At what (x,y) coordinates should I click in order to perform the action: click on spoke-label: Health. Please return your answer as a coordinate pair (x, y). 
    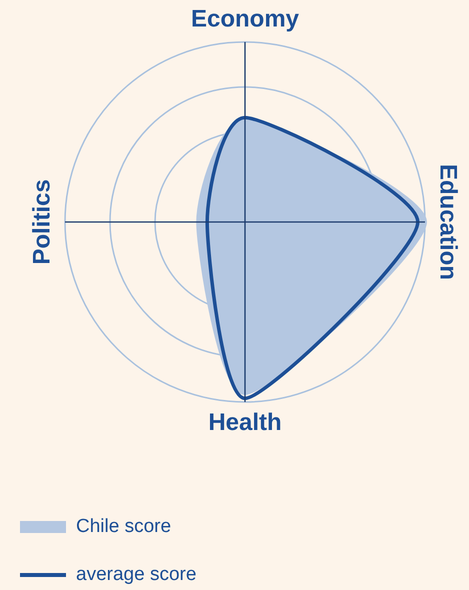
    Looking at the image, I should click on (245, 422).